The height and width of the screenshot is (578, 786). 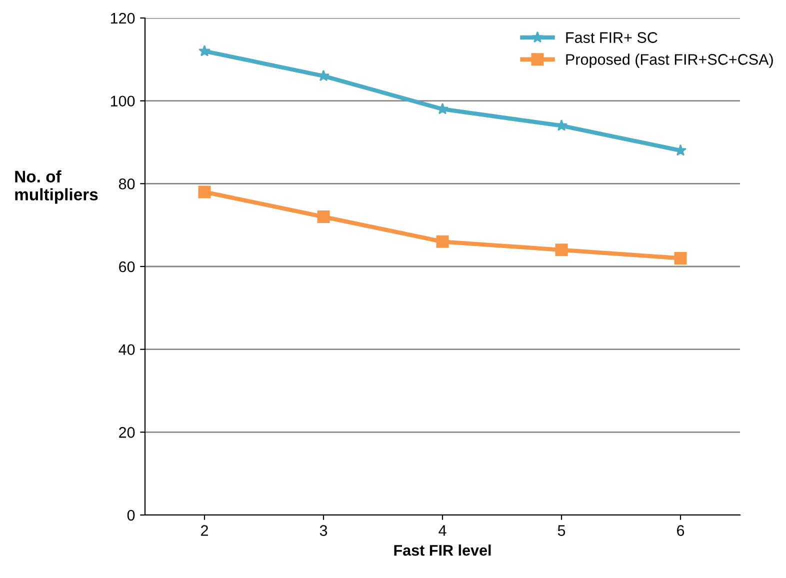 I want to click on x-tick-label: 2, so click(x=204, y=530).